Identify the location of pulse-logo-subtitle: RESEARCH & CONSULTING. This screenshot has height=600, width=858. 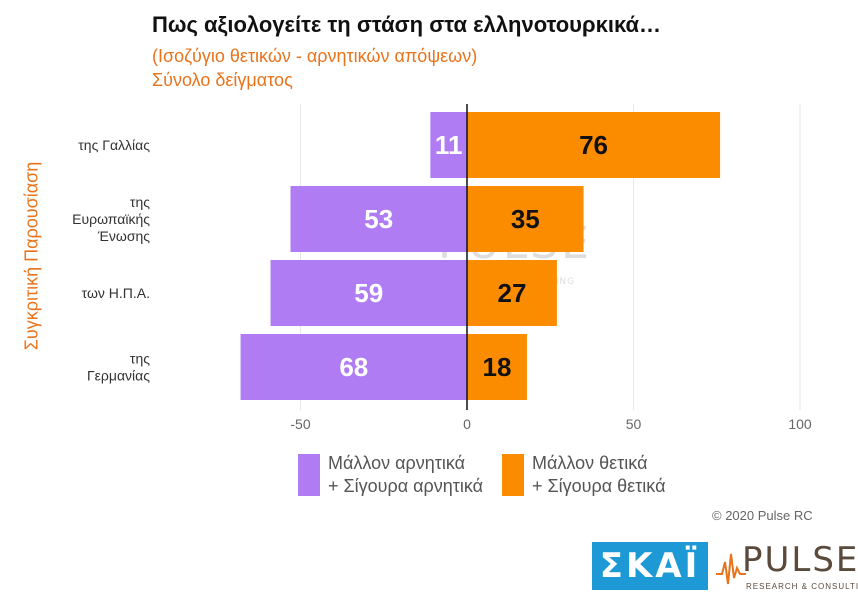
(802, 586).